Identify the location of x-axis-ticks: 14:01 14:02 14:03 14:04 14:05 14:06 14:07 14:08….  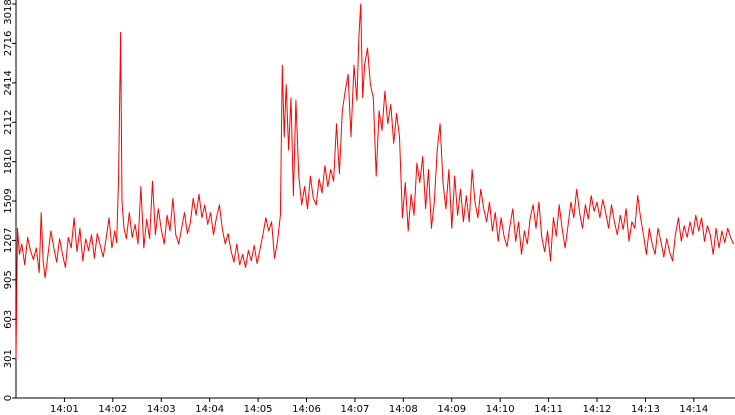
(379, 406).